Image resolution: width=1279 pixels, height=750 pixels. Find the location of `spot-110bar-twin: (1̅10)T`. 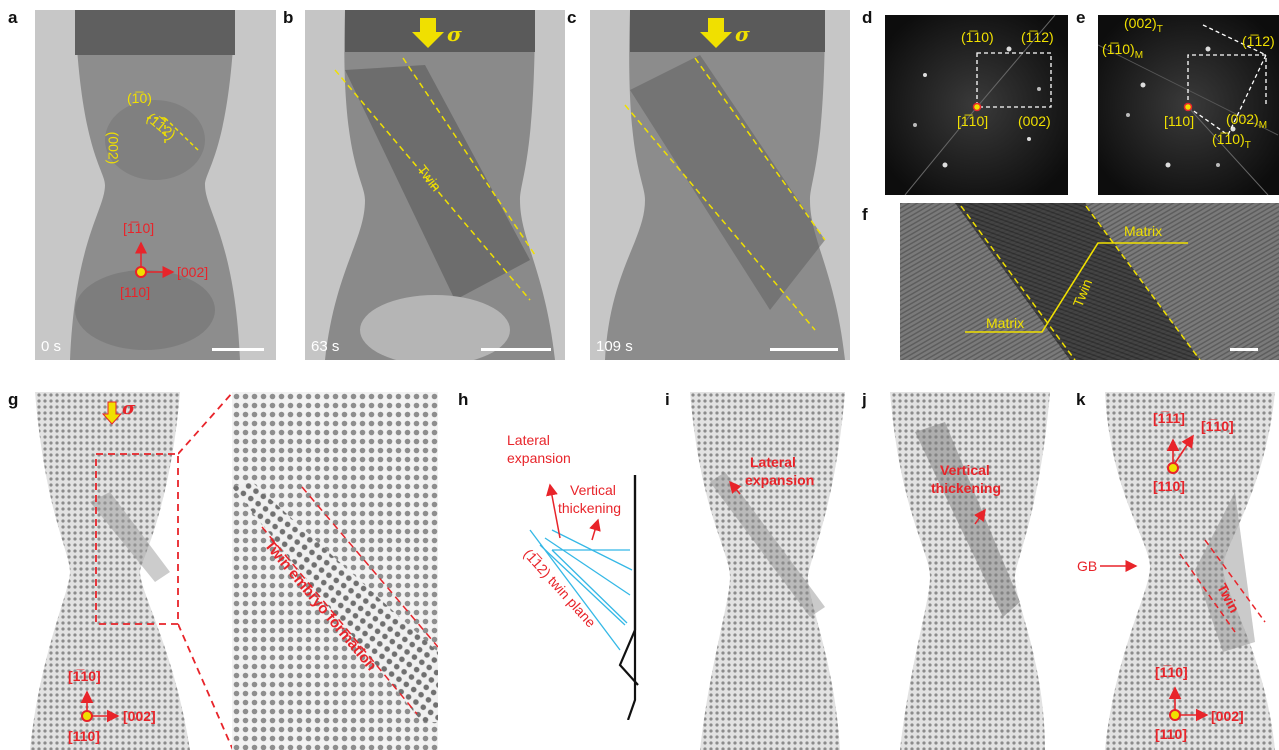

spot-110bar-twin: (1̅10)T is located at coordinates (1231, 141).